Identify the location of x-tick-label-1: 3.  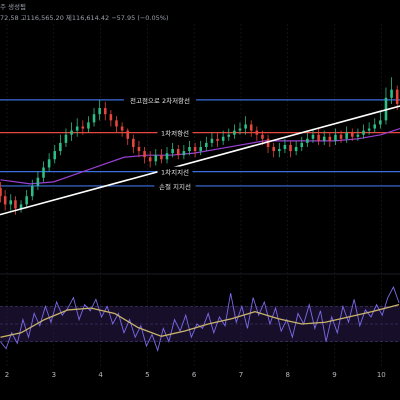
(54, 375).